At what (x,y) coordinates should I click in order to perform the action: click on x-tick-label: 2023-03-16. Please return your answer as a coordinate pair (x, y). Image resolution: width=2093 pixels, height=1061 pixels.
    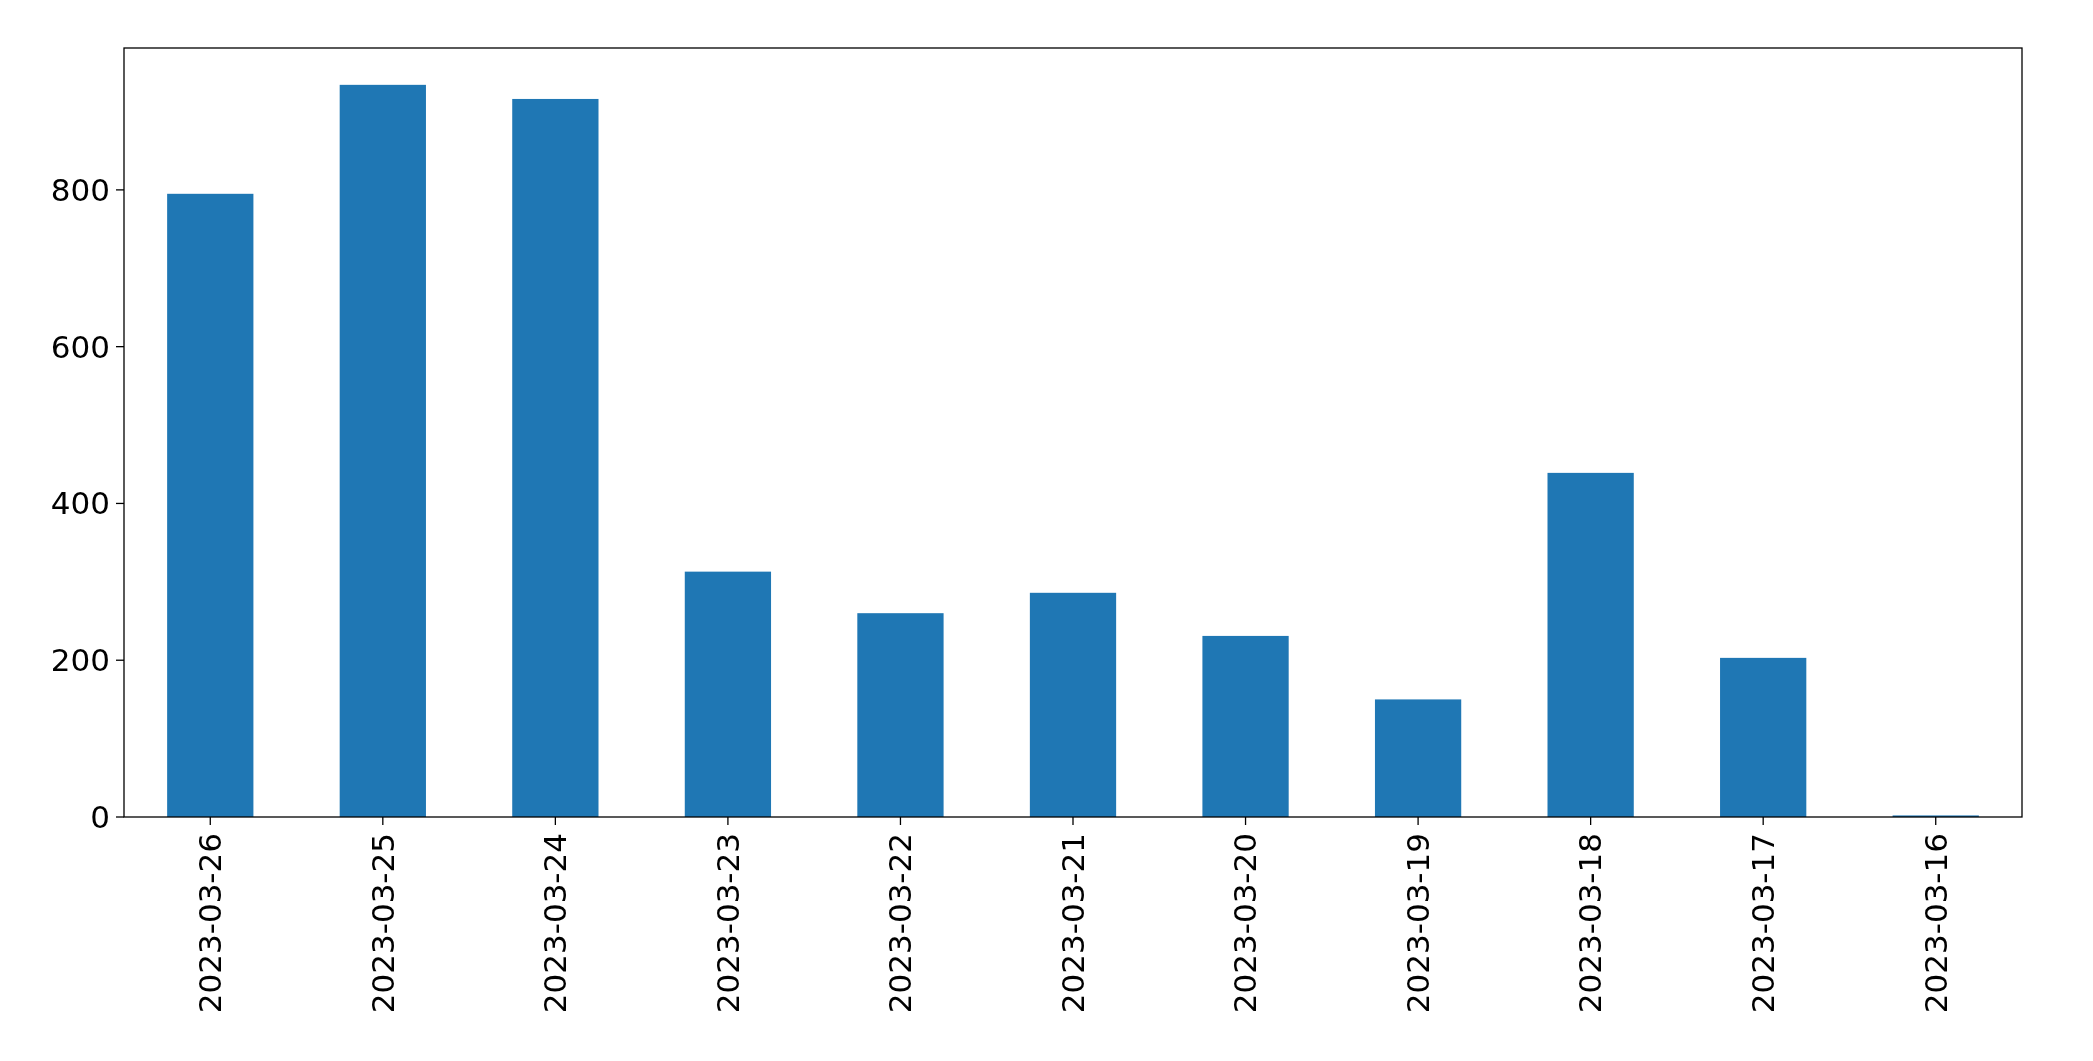
    Looking at the image, I should click on (1935, 923).